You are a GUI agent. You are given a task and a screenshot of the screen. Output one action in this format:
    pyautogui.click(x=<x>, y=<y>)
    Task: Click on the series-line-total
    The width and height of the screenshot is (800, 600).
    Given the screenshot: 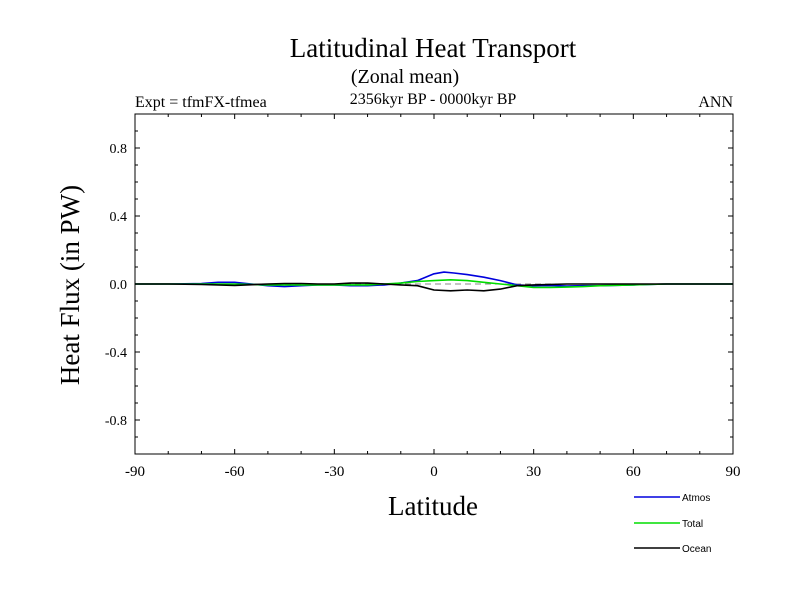 What is the action you would take?
    pyautogui.click(x=434, y=283)
    